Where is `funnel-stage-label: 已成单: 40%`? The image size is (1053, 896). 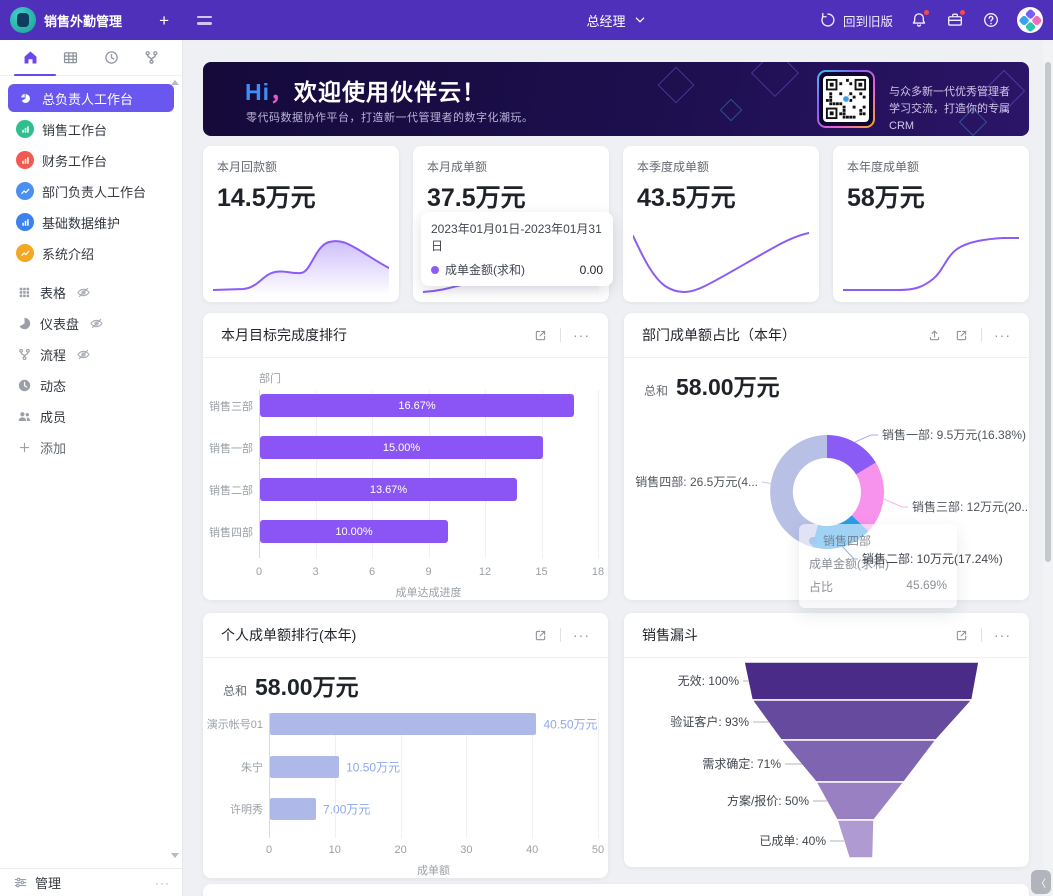 funnel-stage-label: 已成单: 40% is located at coordinates (792, 841).